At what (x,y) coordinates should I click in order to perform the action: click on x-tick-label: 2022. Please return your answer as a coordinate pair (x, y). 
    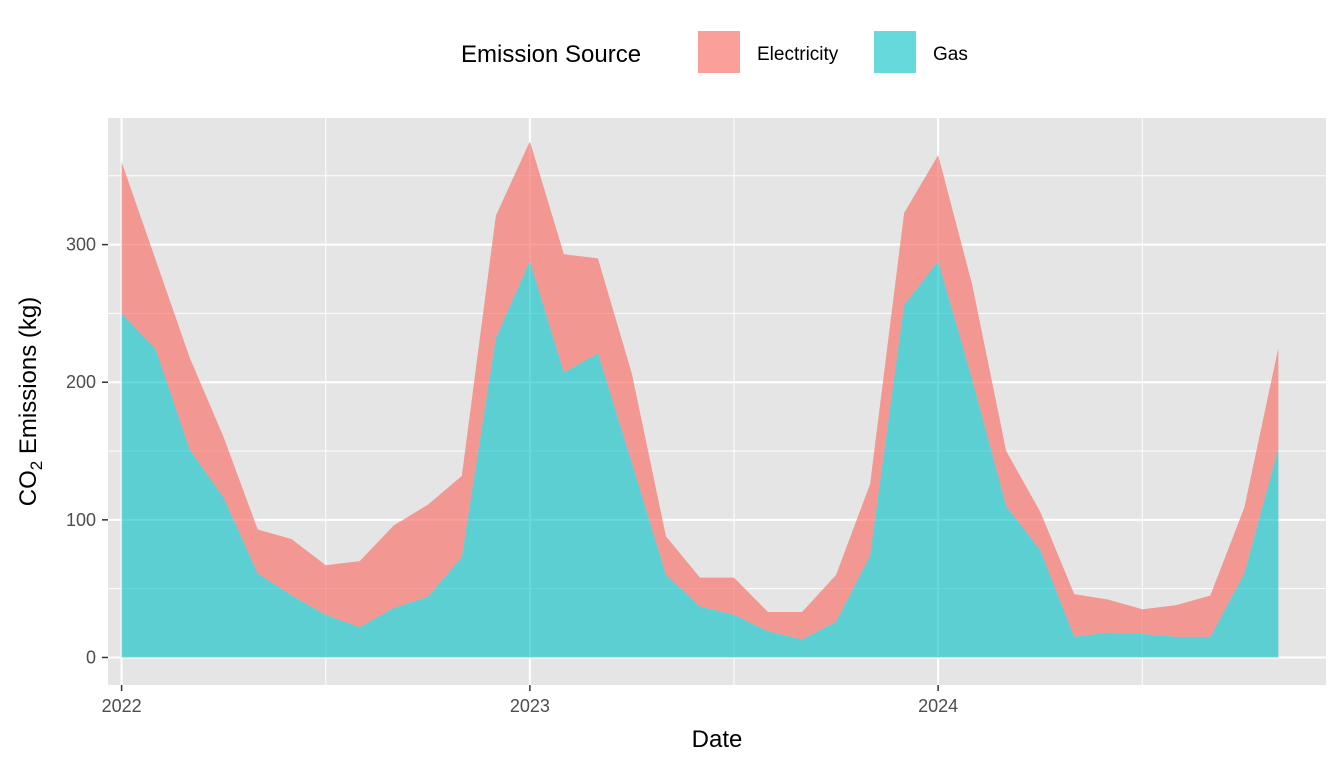
    Looking at the image, I should click on (122, 706).